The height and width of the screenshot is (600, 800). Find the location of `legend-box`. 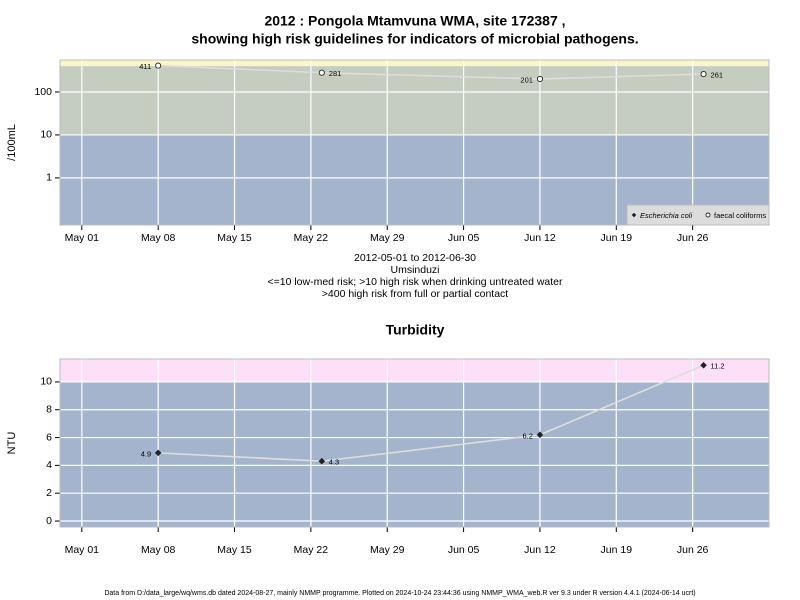

legend-box is located at coordinates (698, 215).